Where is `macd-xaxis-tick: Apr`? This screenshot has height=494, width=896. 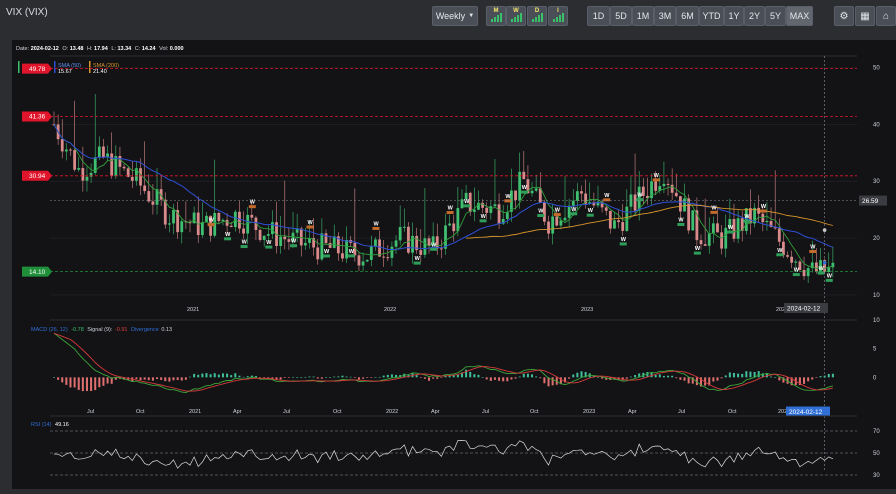
macd-xaxis-tick: Apr is located at coordinates (632, 412).